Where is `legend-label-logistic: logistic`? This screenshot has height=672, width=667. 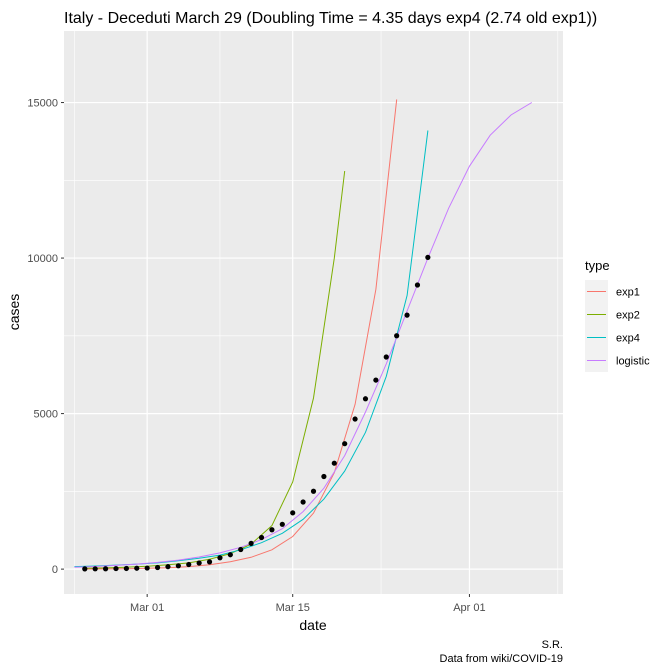
legend-label-logistic: logistic is located at coordinates (633, 362).